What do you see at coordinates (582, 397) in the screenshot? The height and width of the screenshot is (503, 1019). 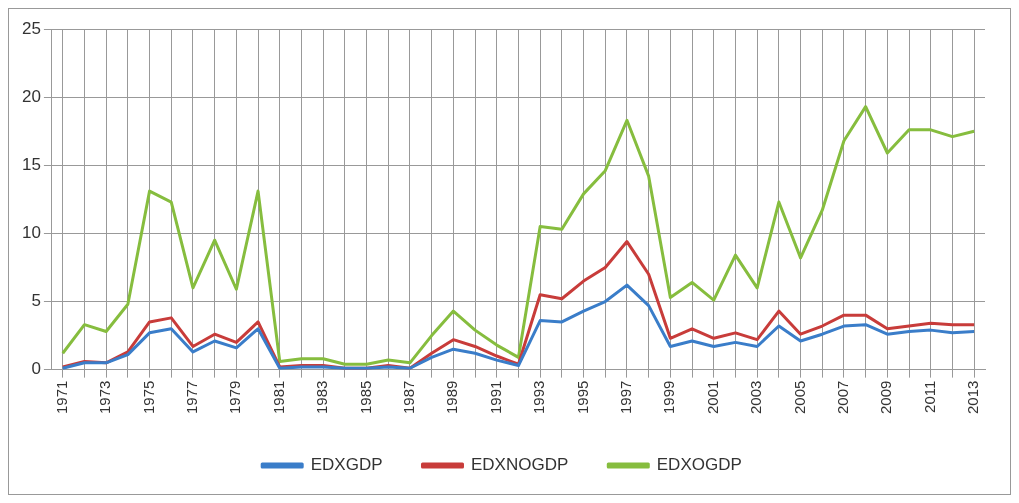 I see `x-tick-label: 1995` at bounding box center [582, 397].